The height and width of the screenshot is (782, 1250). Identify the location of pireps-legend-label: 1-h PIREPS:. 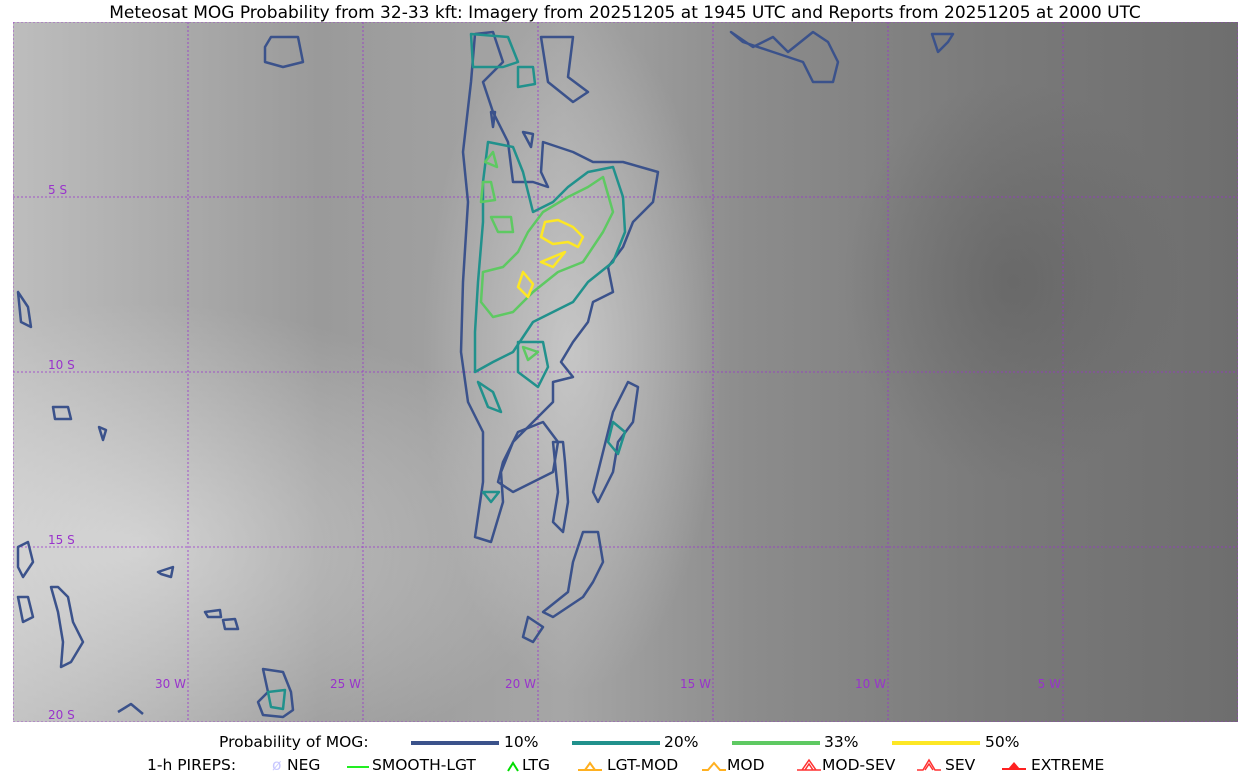
(192, 765).